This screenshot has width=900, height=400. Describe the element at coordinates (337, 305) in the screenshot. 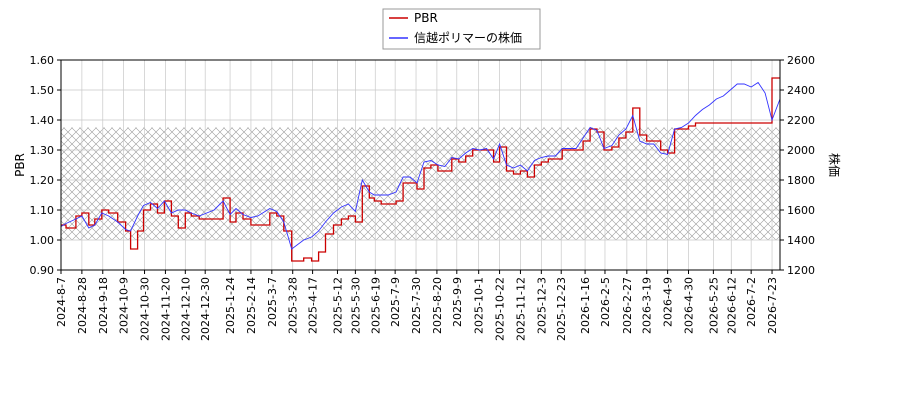

I see `tick-label-x: 2025-5-12` at that location.